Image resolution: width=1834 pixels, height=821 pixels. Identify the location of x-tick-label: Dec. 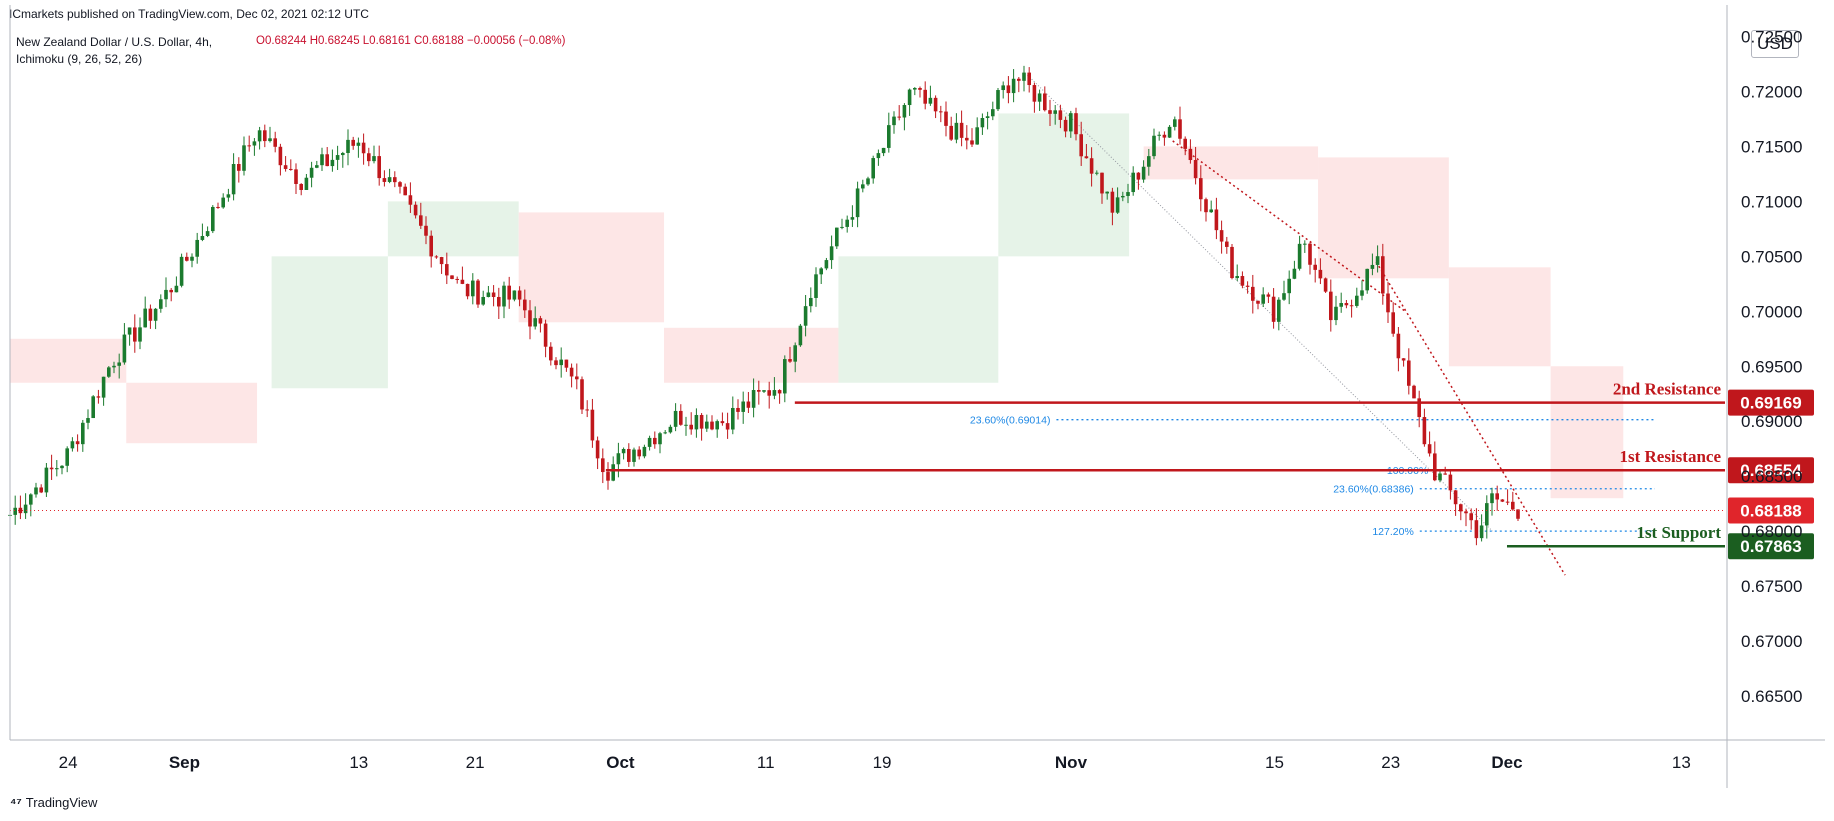
(1506, 762).